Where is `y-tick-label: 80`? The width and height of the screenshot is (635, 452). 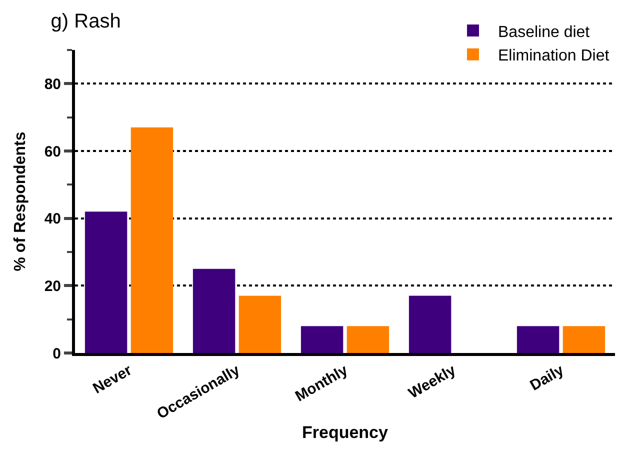
y-tick-label: 80 is located at coordinates (52, 84).